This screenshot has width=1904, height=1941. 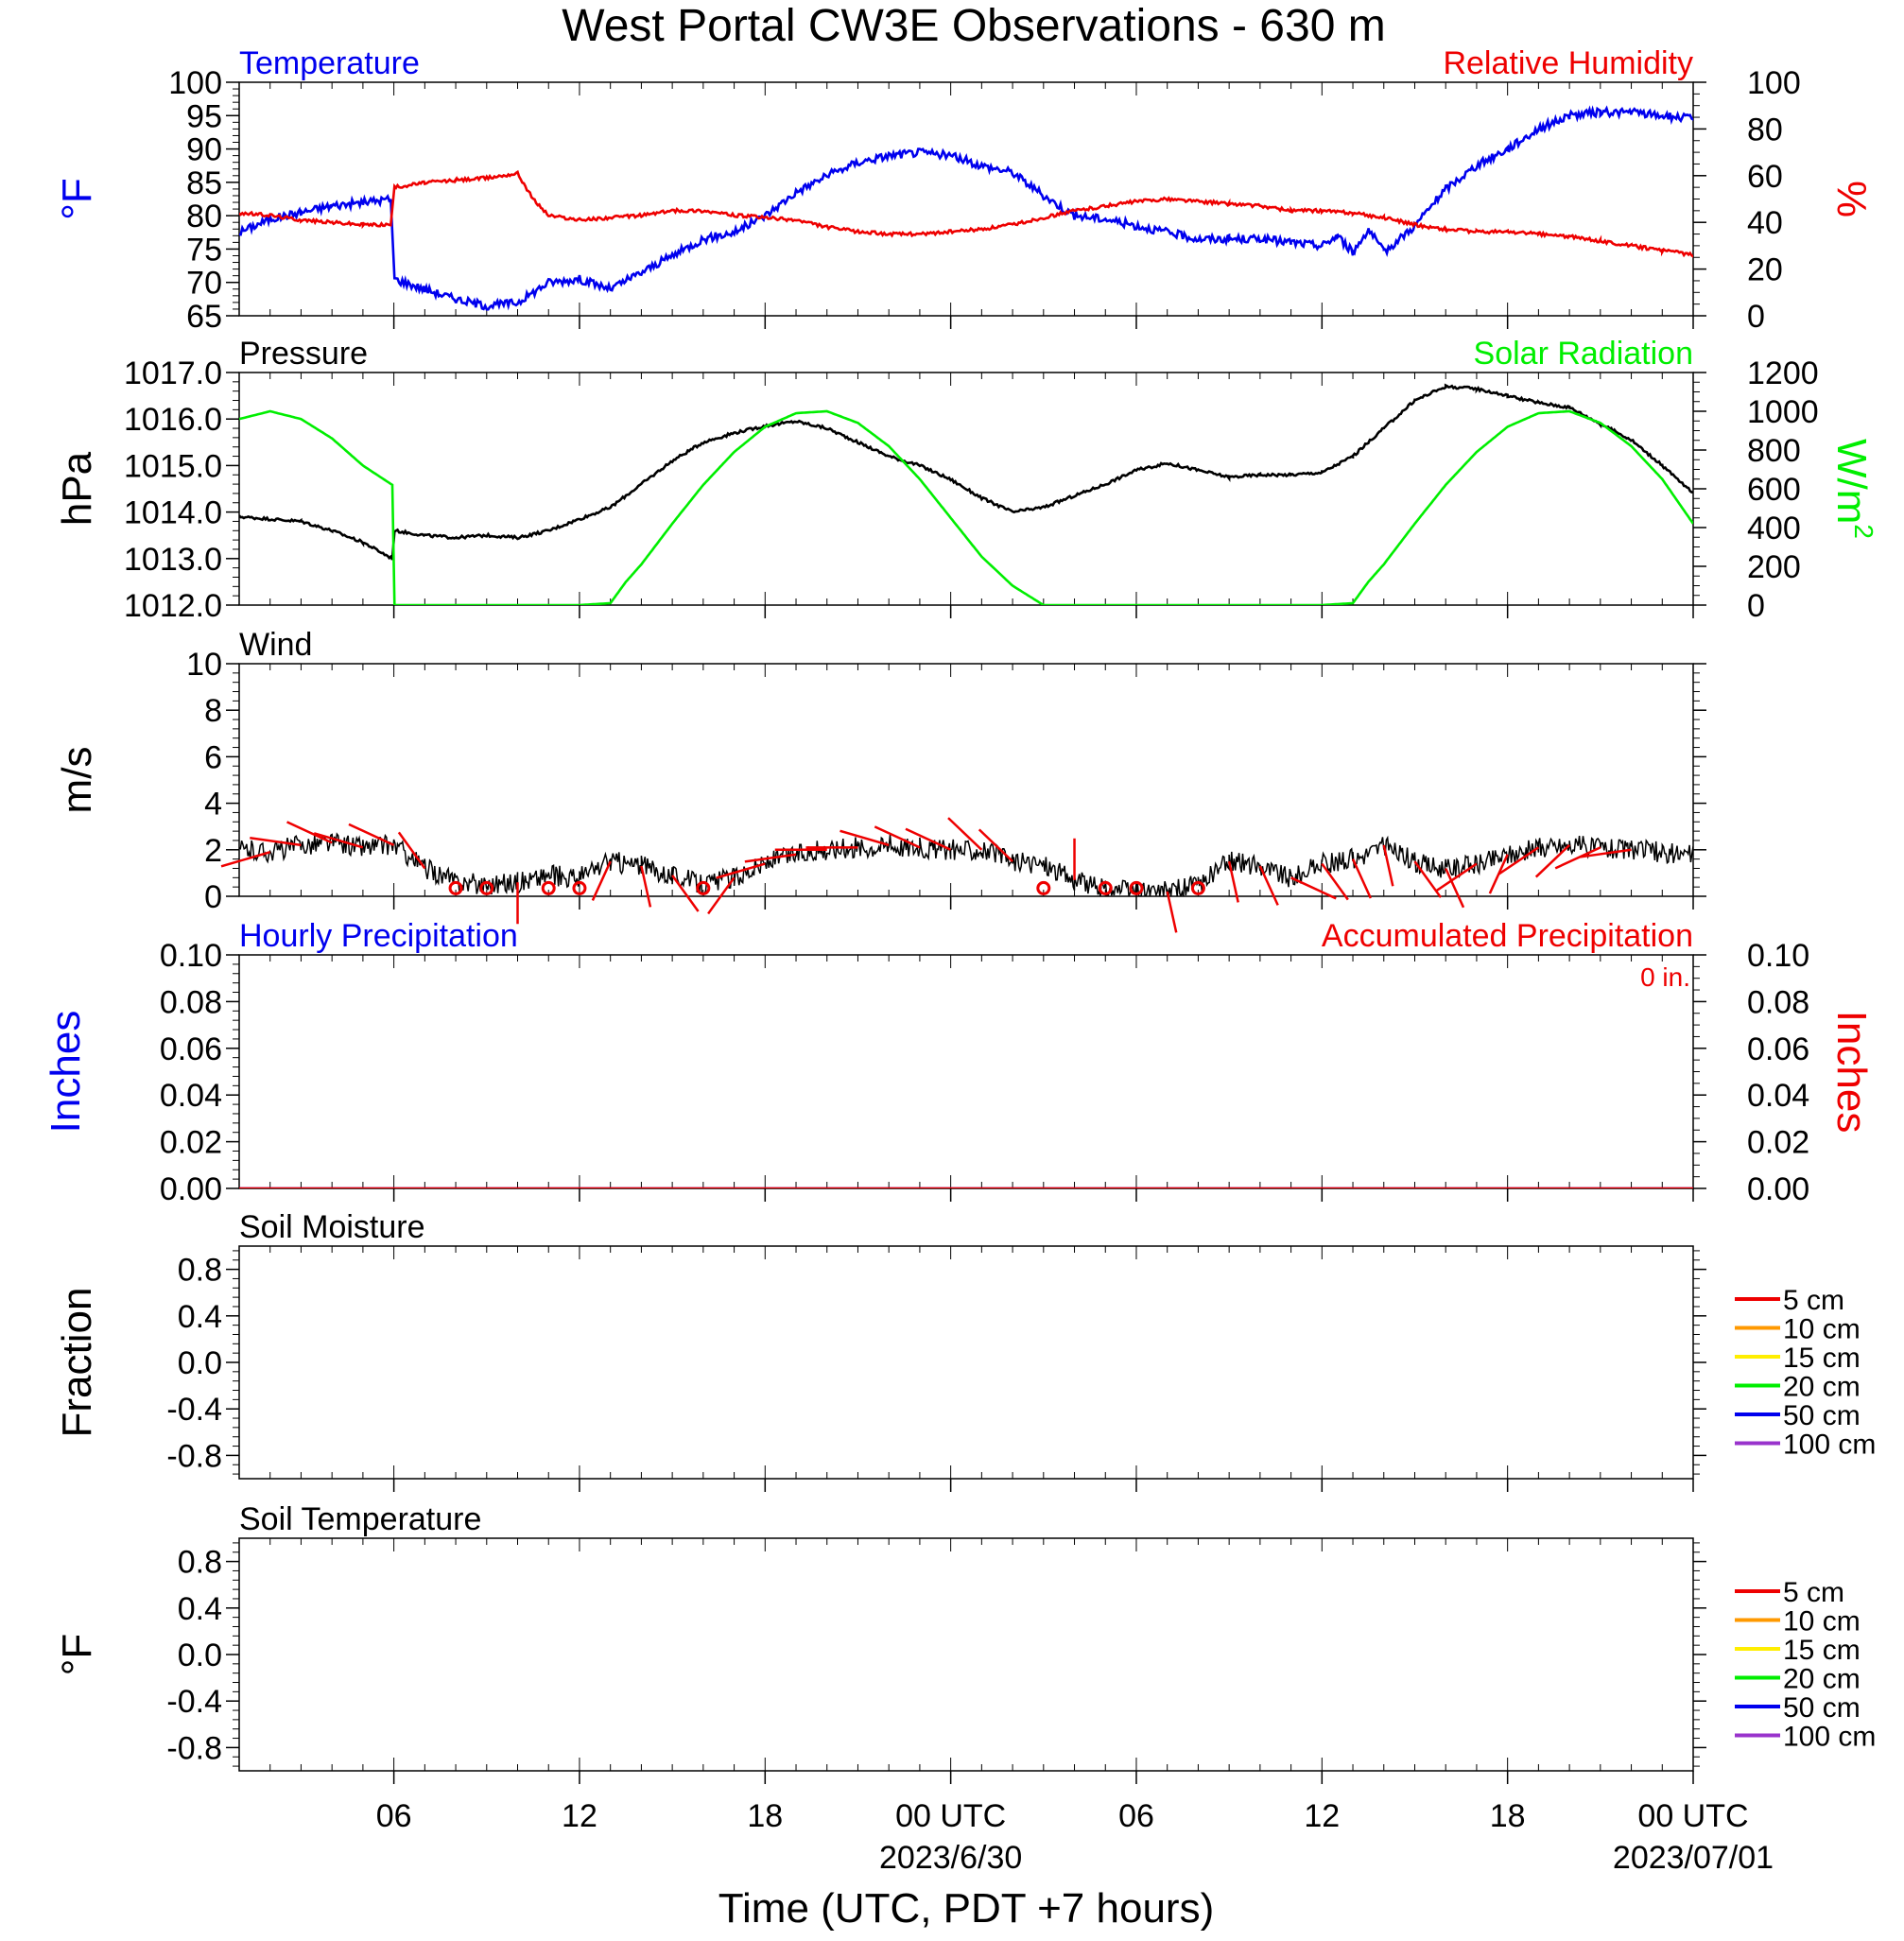 What do you see at coordinates (204, 183) in the screenshot?
I see `y-left-tick-label: 85` at bounding box center [204, 183].